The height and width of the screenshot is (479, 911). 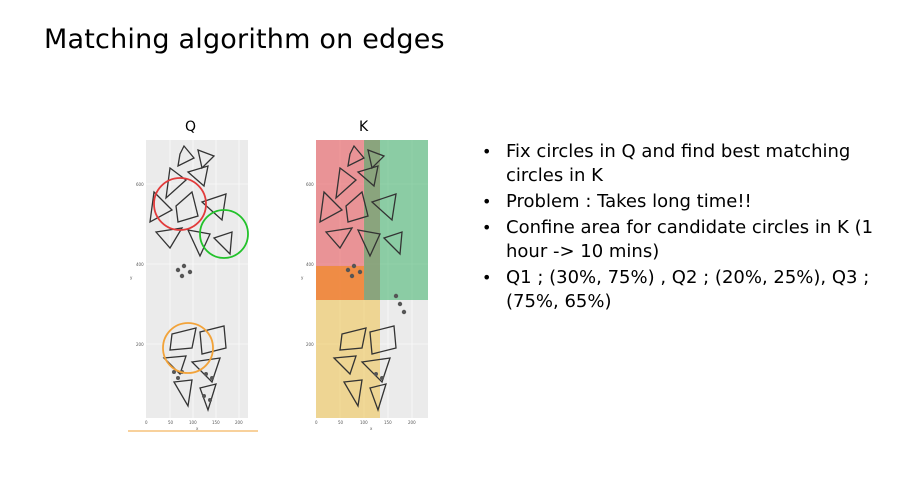 What do you see at coordinates (244, 39) in the screenshot?
I see `page-title: Matching algorithm on edges` at bounding box center [244, 39].